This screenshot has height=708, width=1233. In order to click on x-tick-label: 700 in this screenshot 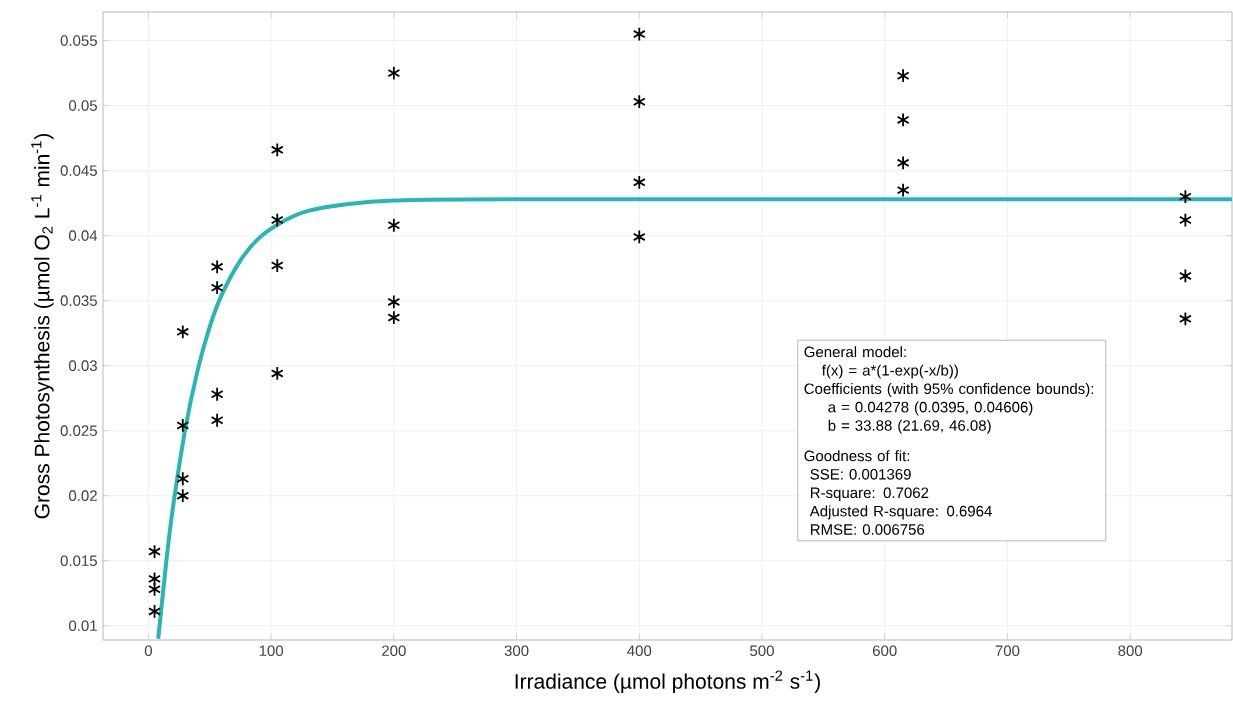, I will do `click(1007, 651)`.